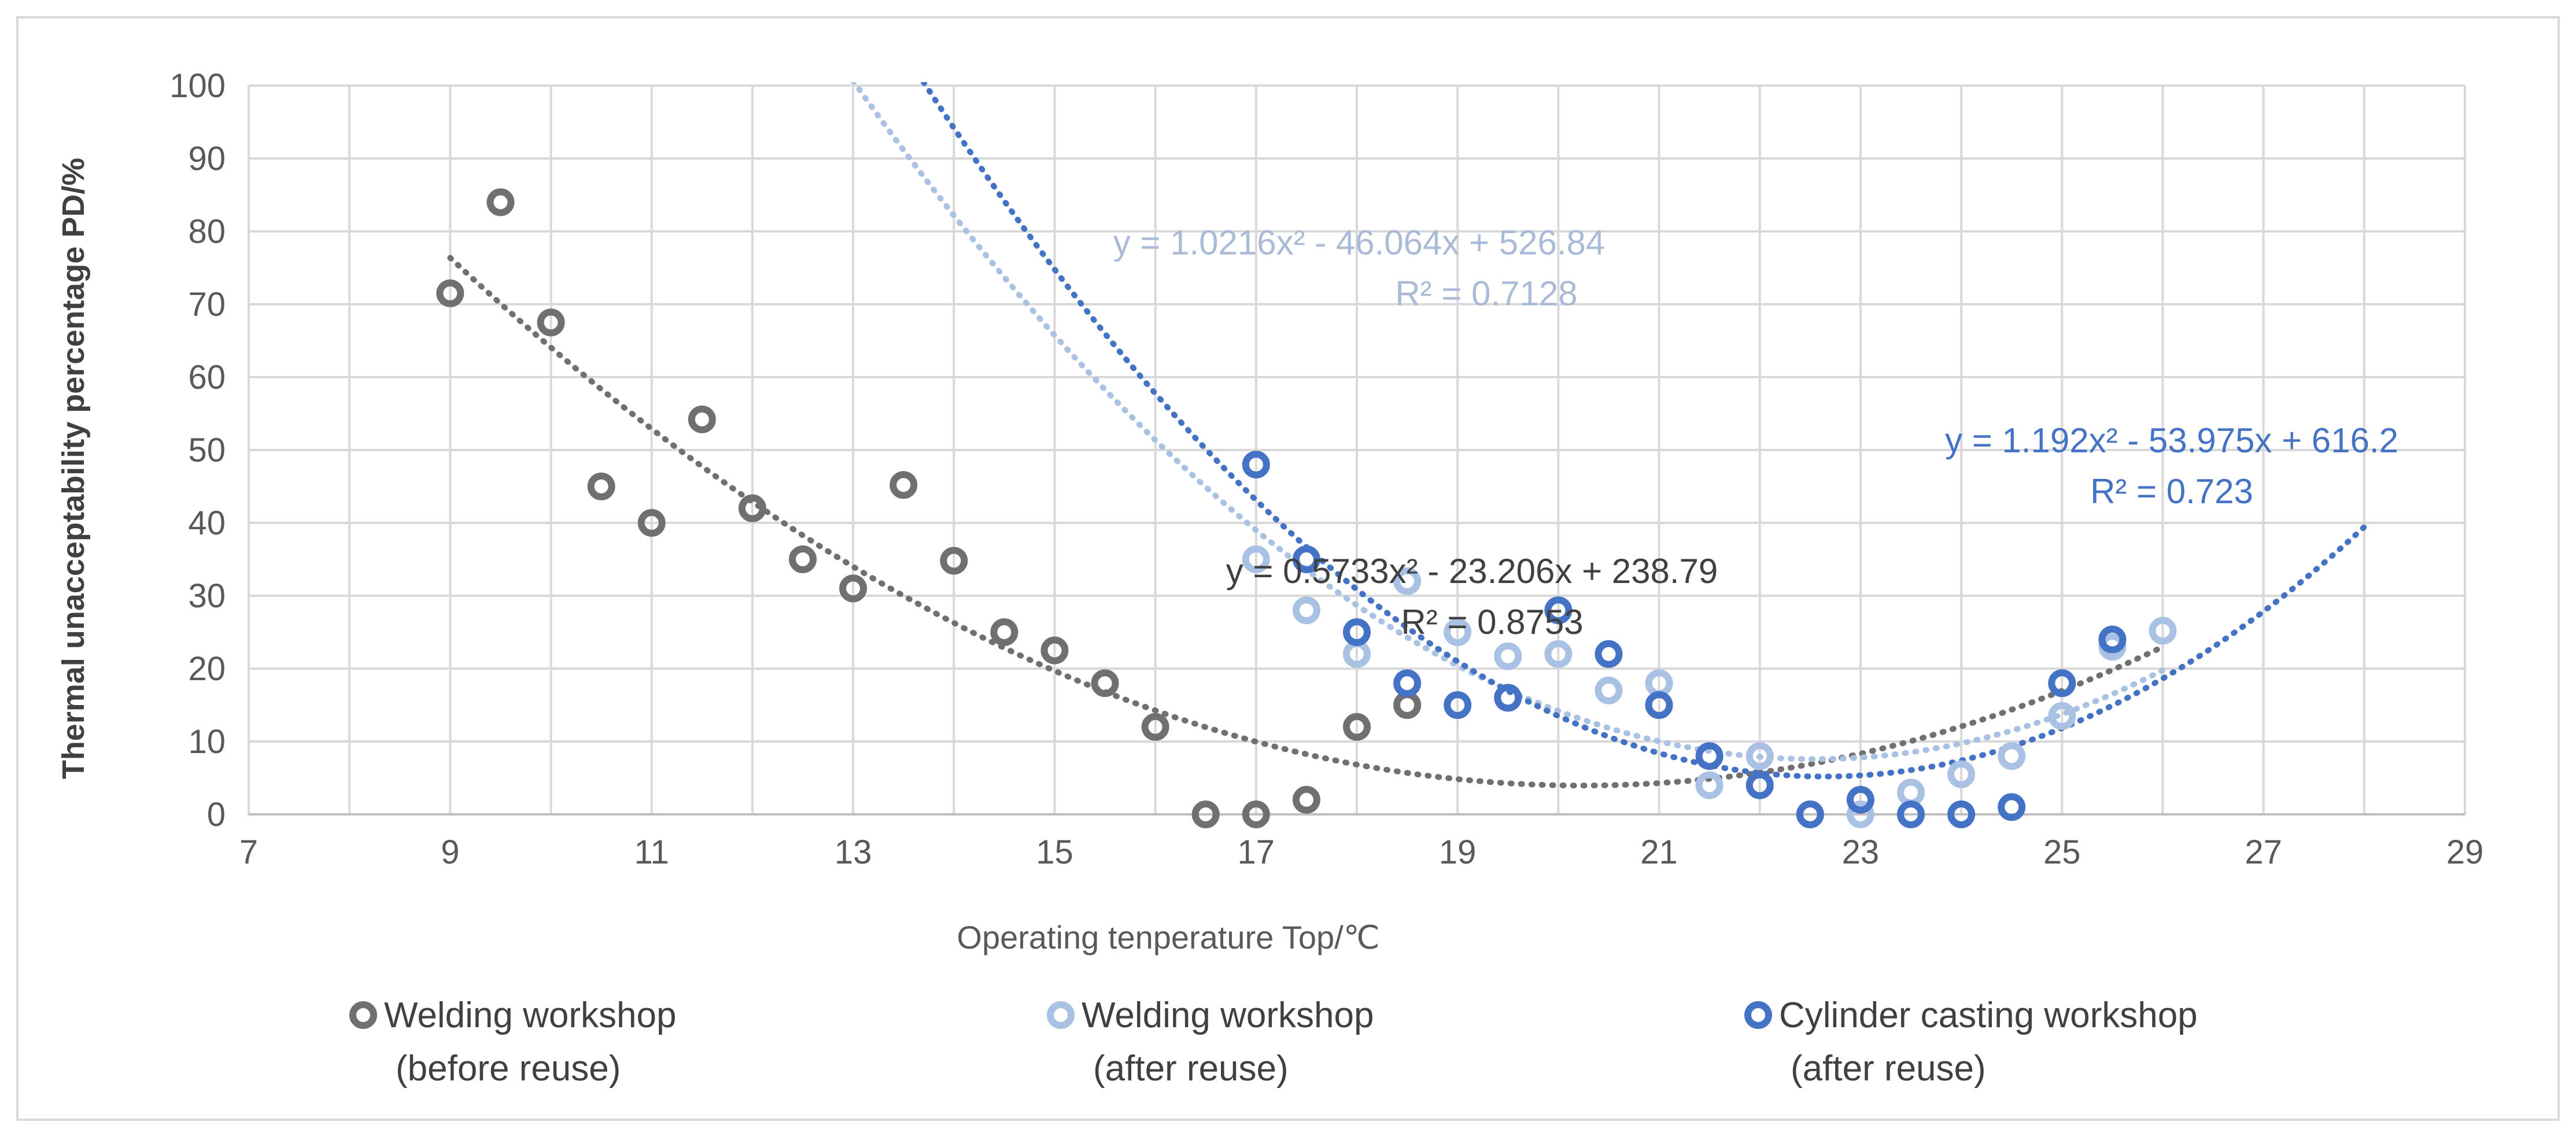 Image resolution: width=2576 pixels, height=1140 pixels. Describe the element at coordinates (530, 1015) in the screenshot. I see `legend-label-welding-before-line1: Welding workshop` at that location.